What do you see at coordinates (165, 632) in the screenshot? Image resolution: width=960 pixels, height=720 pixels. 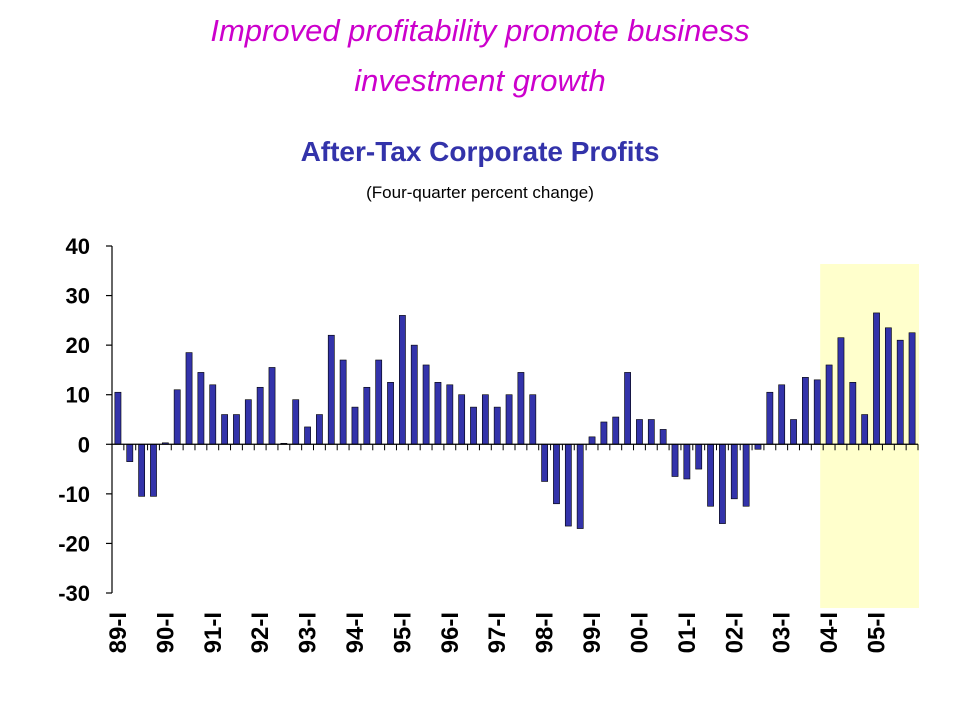 I see `x-tick-label: 90-I` at bounding box center [165, 632].